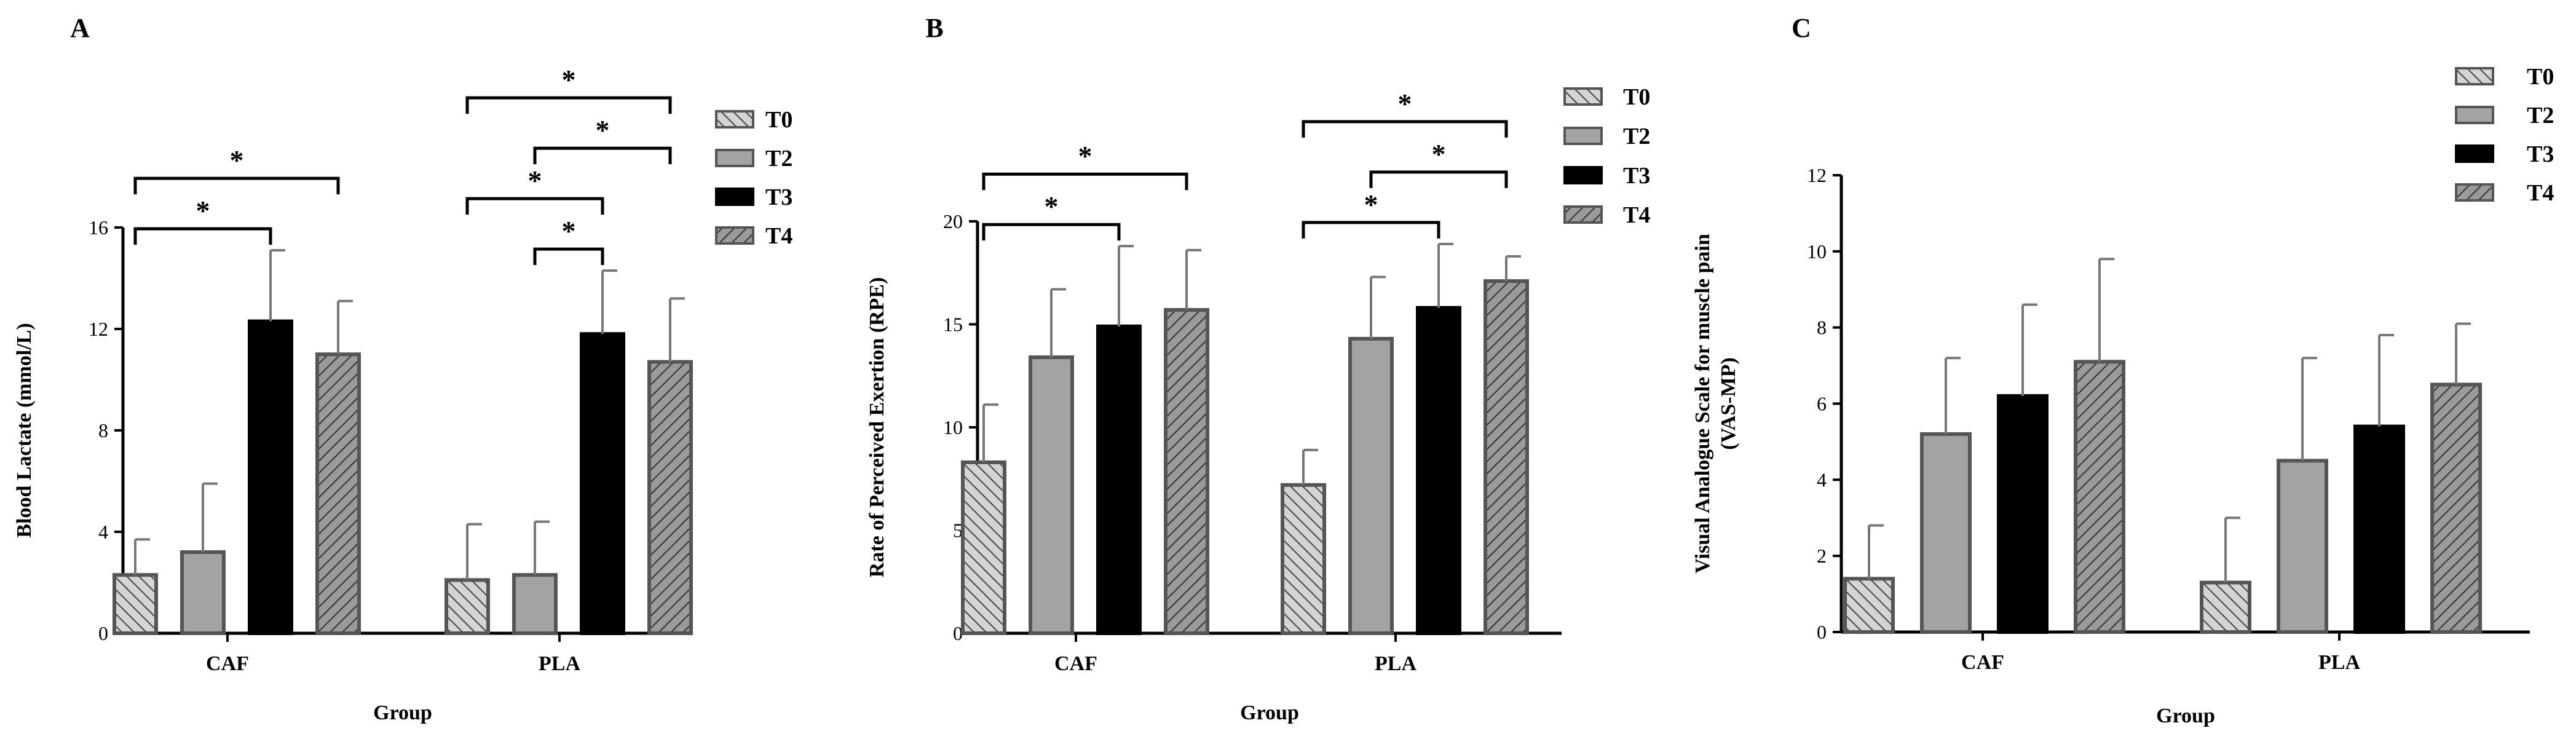 The height and width of the screenshot is (747, 2576). Describe the element at coordinates (934, 28) in the screenshot. I see `panel-letter: B` at that location.